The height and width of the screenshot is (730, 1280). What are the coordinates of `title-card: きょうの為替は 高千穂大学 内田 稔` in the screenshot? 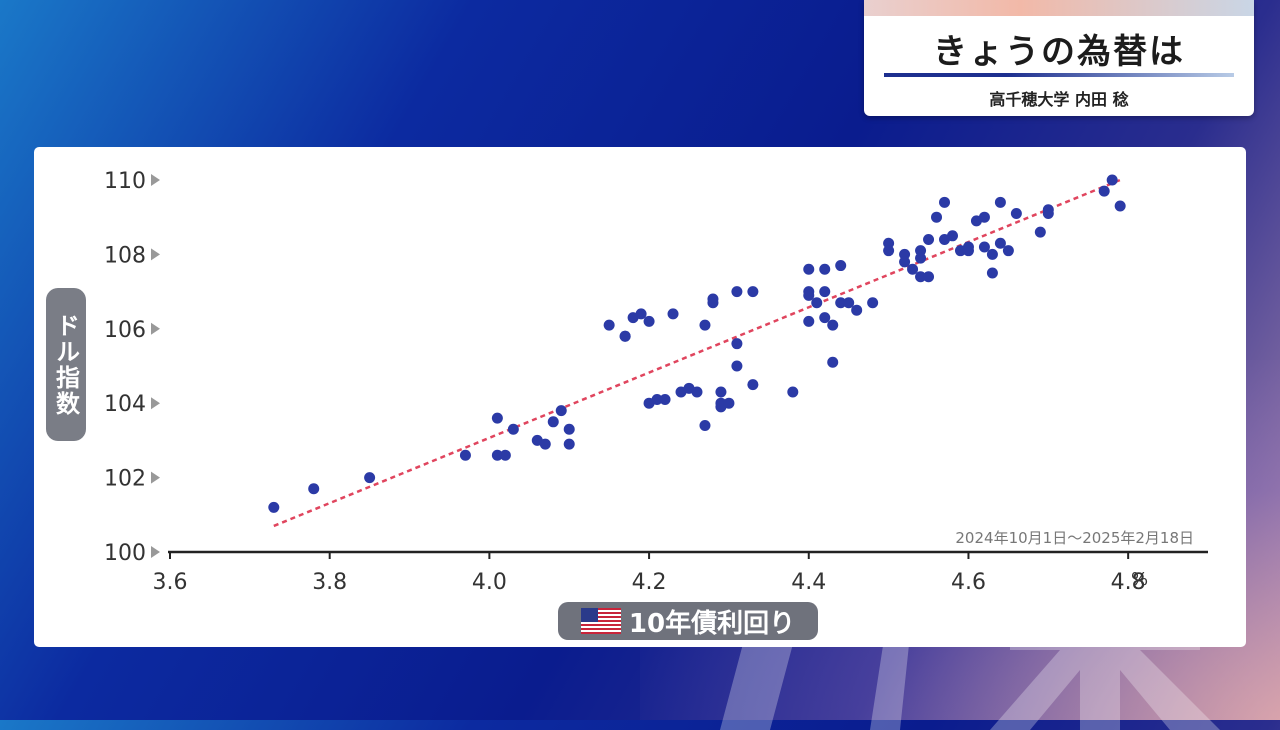 It's located at (1059, 58).